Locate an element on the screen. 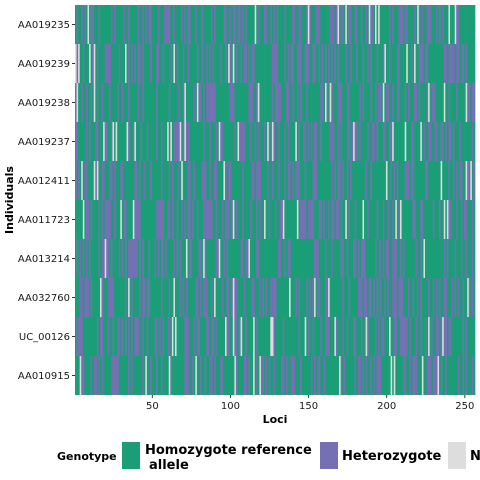 Image resolution: width=480 pixels, height=480 pixels. y-tick-label: AA011723 is located at coordinates (44, 220).